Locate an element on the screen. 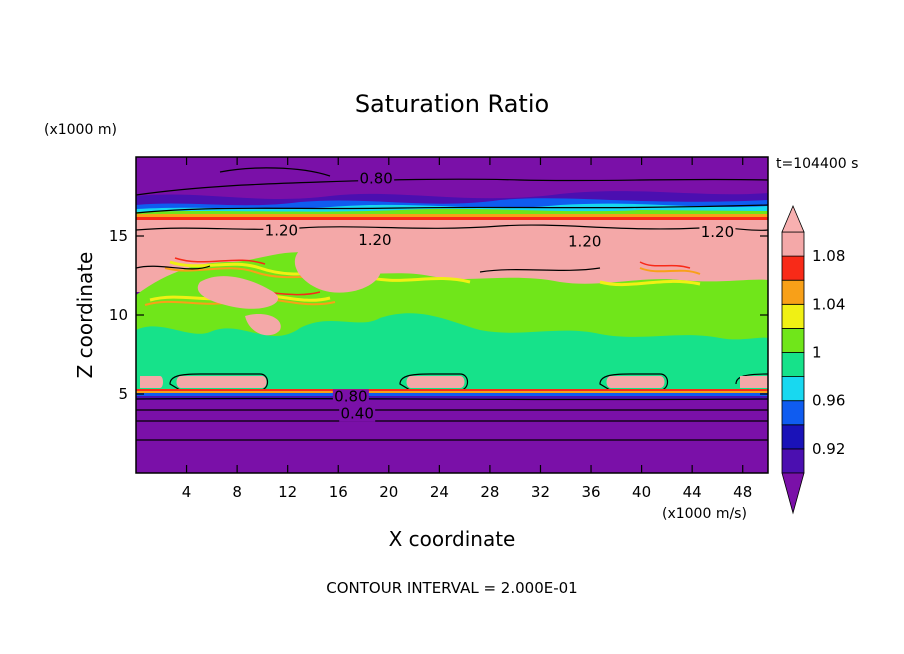  contour-label: 0.40 is located at coordinates (356, 414).